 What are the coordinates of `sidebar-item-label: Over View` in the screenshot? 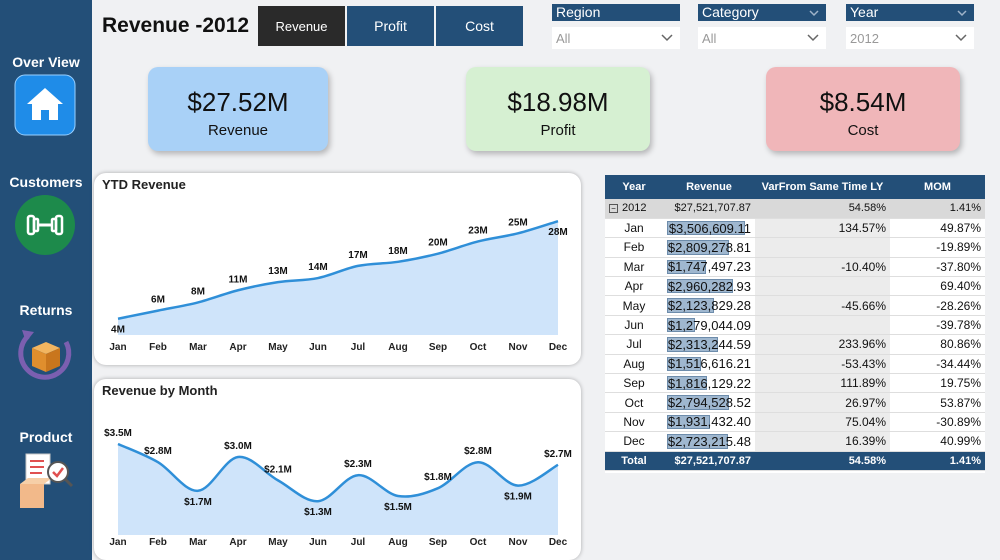 It's located at (46, 62).